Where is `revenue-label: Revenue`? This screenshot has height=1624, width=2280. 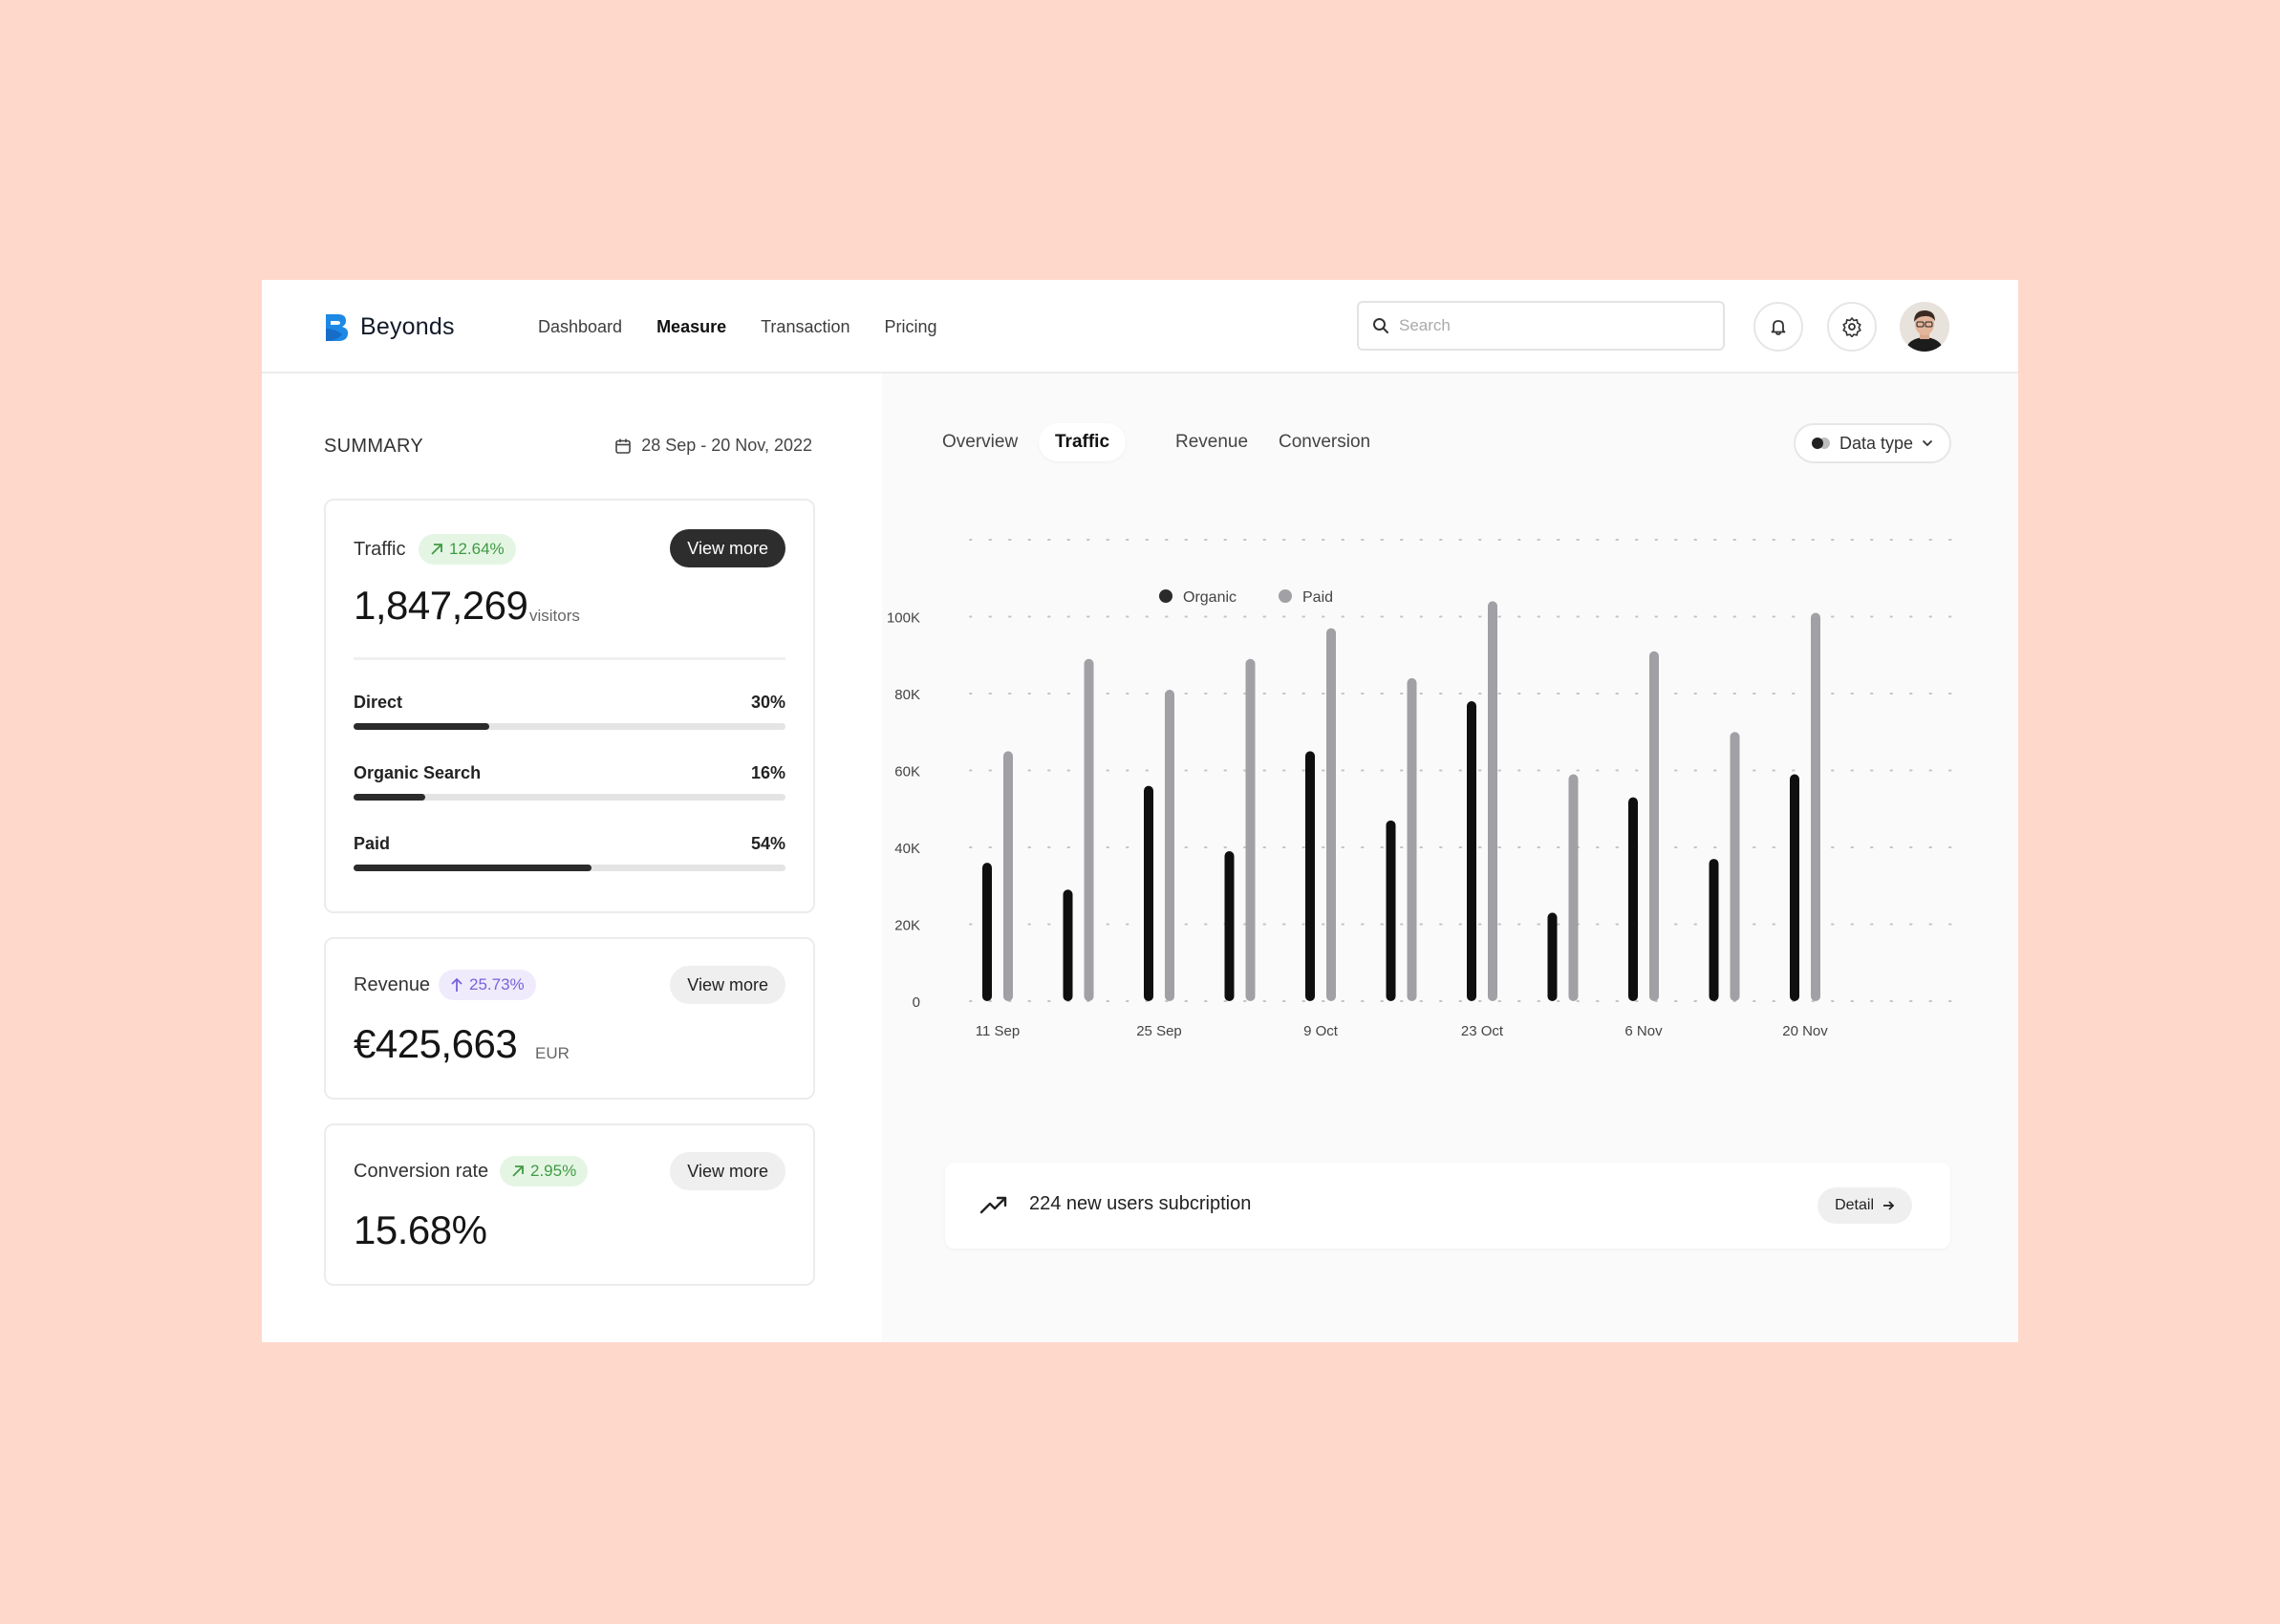 revenue-label: Revenue is located at coordinates (392, 984).